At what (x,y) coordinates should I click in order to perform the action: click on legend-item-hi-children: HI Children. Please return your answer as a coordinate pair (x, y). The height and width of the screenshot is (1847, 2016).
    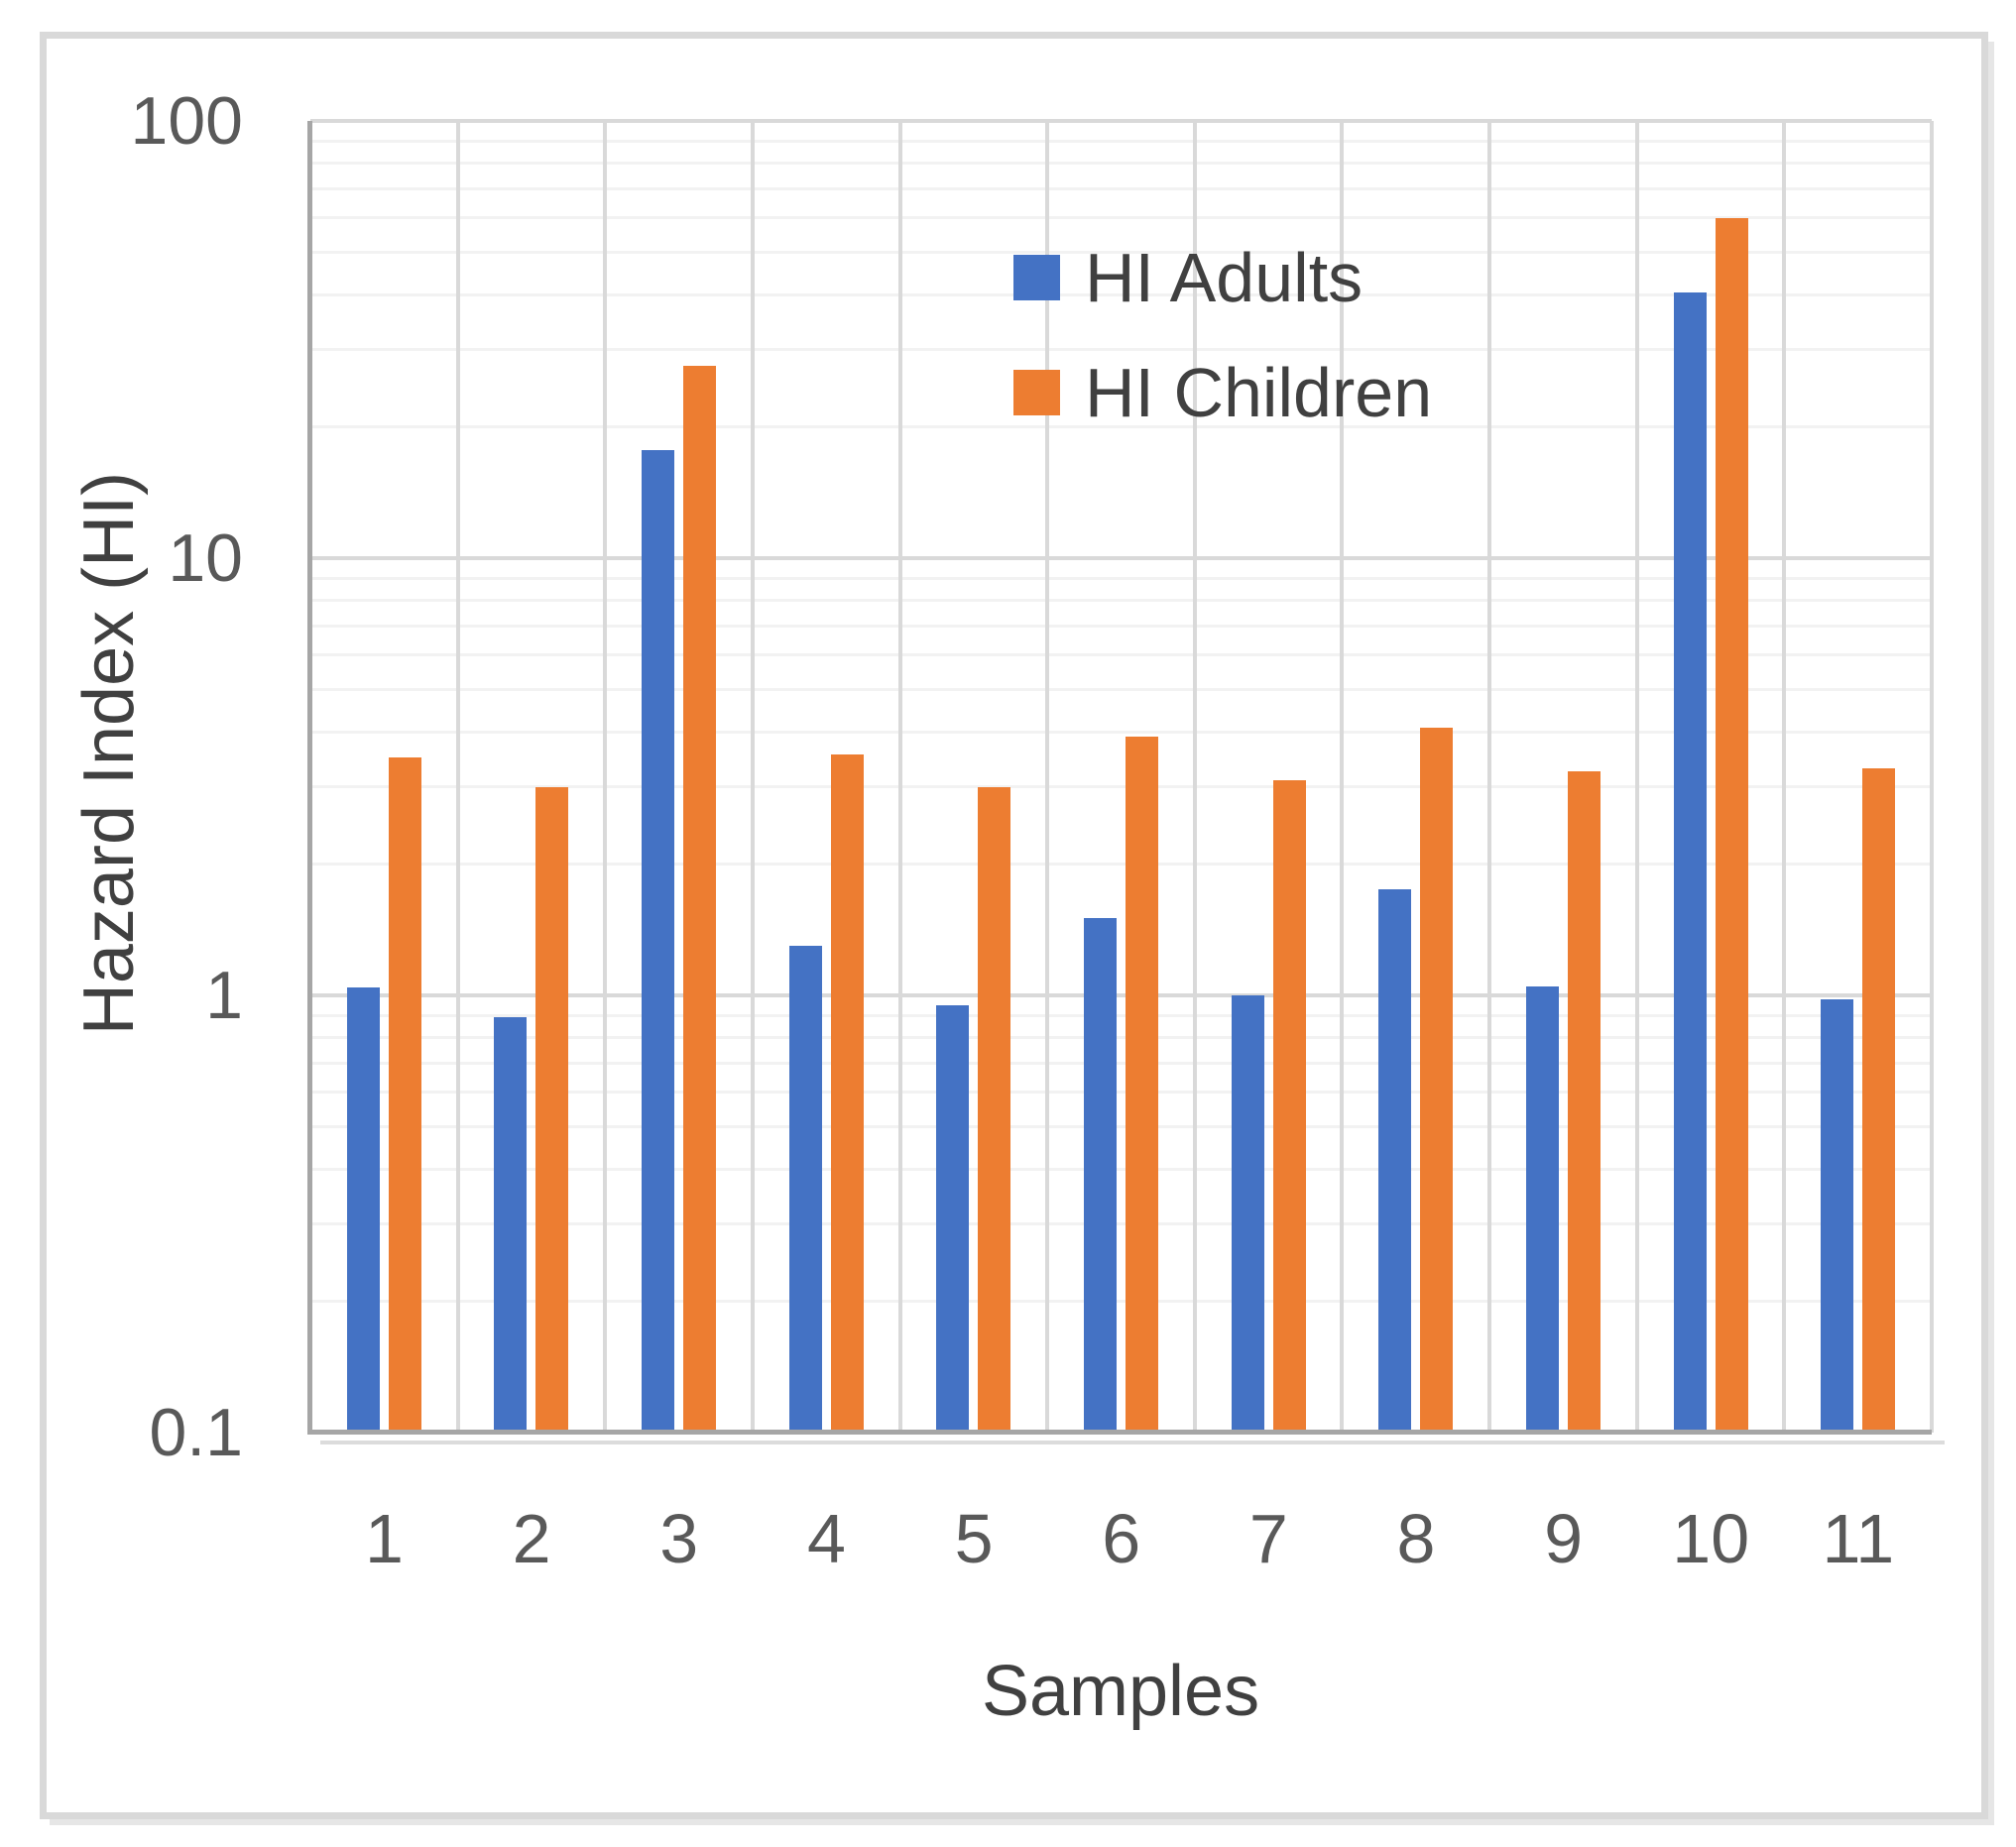
    Looking at the image, I should click on (1222, 392).